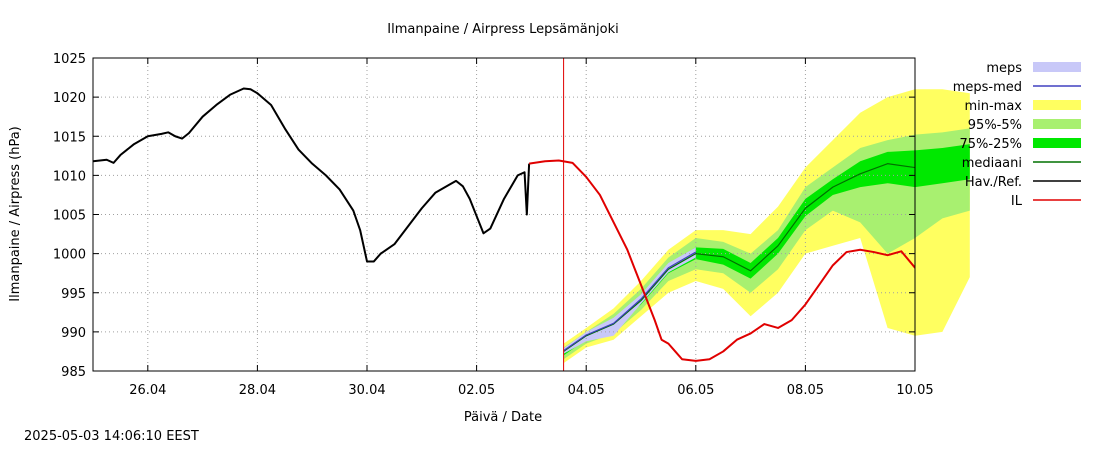  What do you see at coordinates (69, 98) in the screenshot?
I see `y-tick-label: 1020` at bounding box center [69, 98].